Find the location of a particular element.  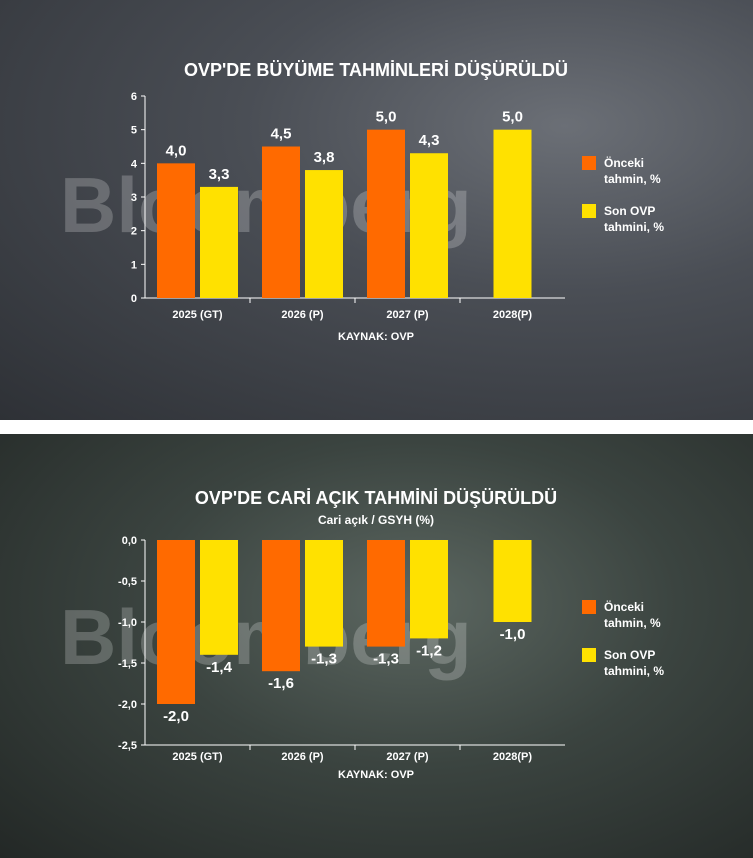

y-tick-label: 6 is located at coordinates (134, 97).